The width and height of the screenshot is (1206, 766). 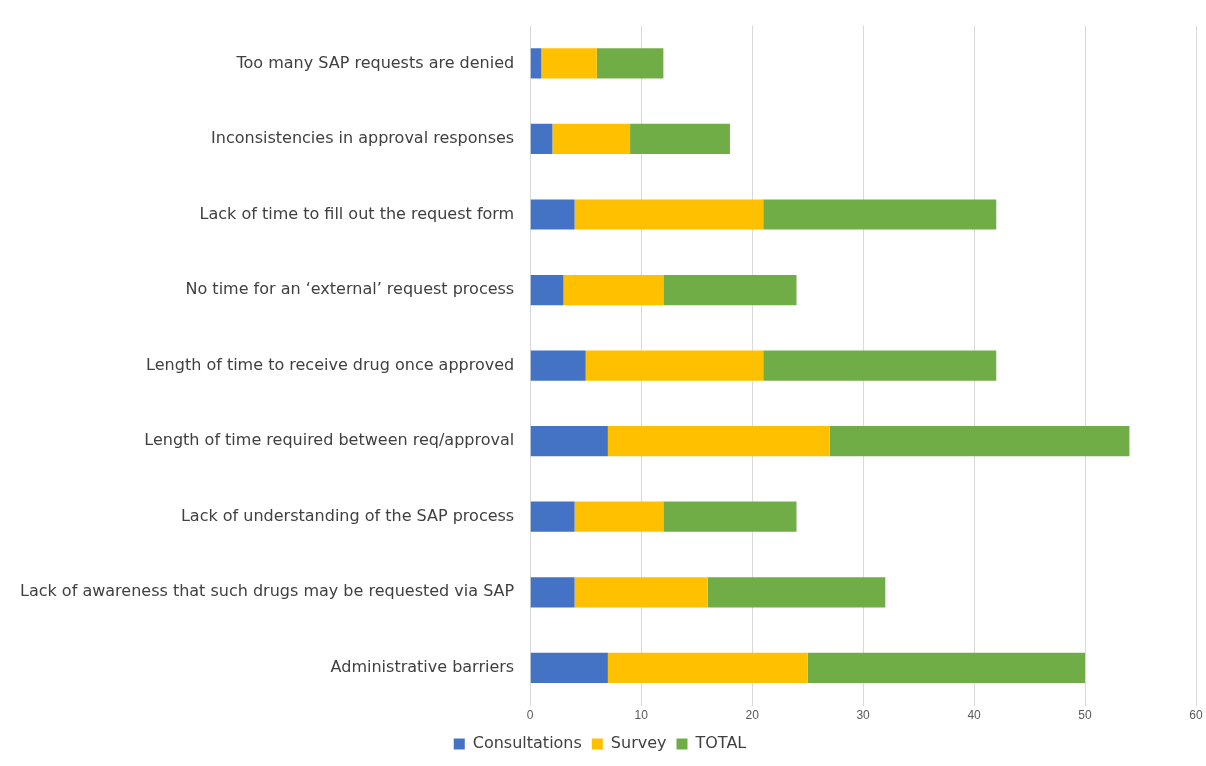 What do you see at coordinates (863, 715) in the screenshot?
I see `x-tick-label: 30` at bounding box center [863, 715].